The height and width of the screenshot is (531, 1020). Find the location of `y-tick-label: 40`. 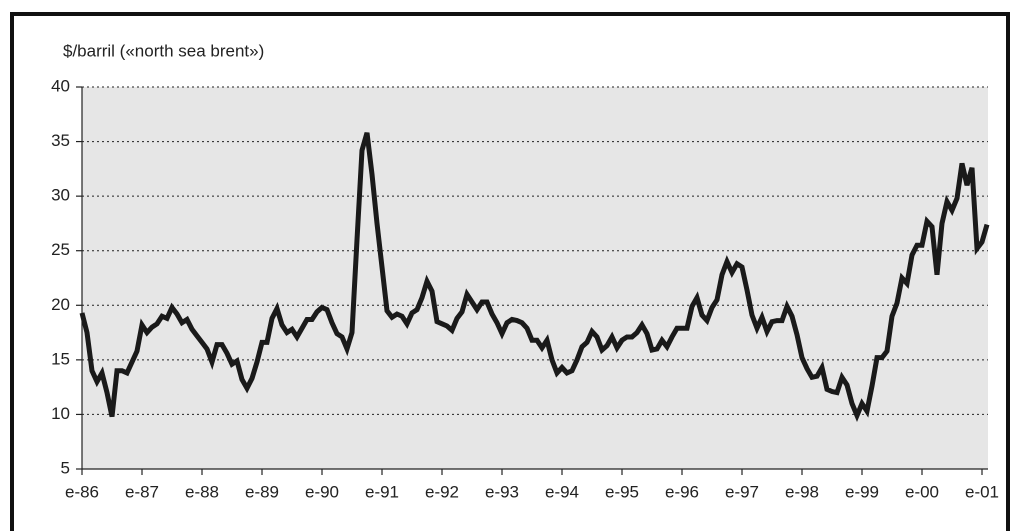

y-tick-label: 40 is located at coordinates (60, 85).